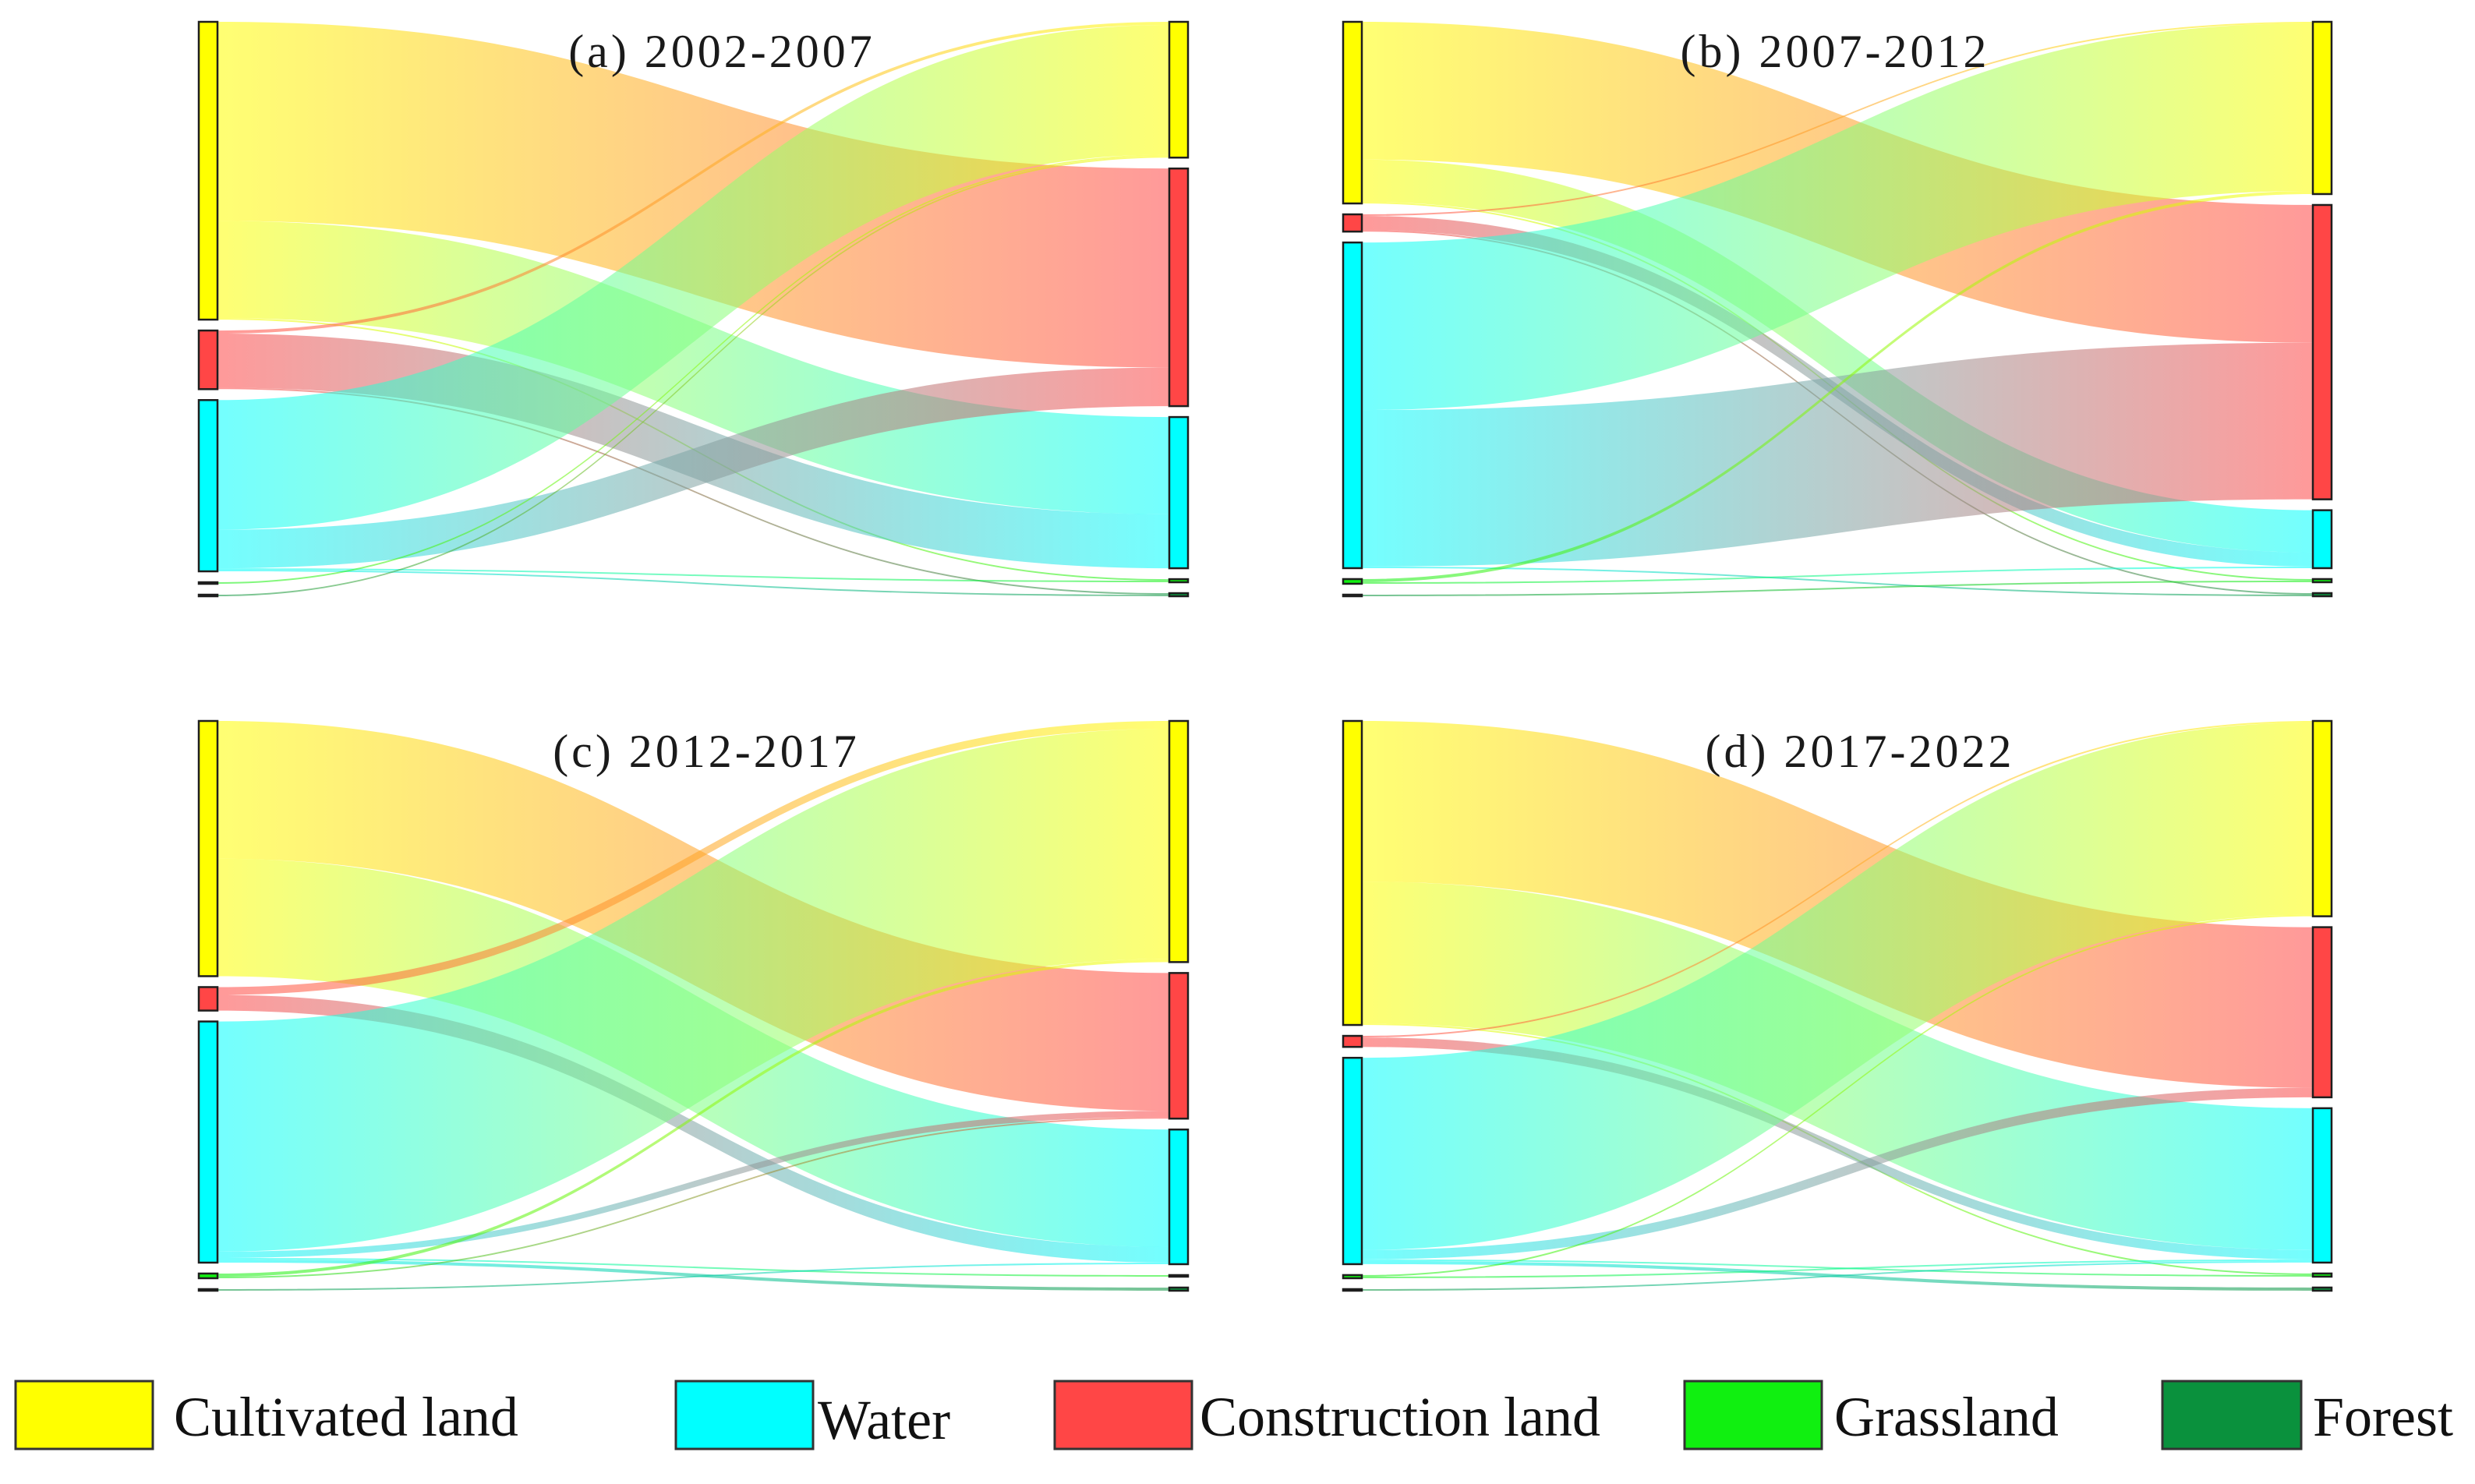 Image resolution: width=2475 pixels, height=1484 pixels. I want to click on sankey-node-d-right-construction-land, so click(2322, 1012).